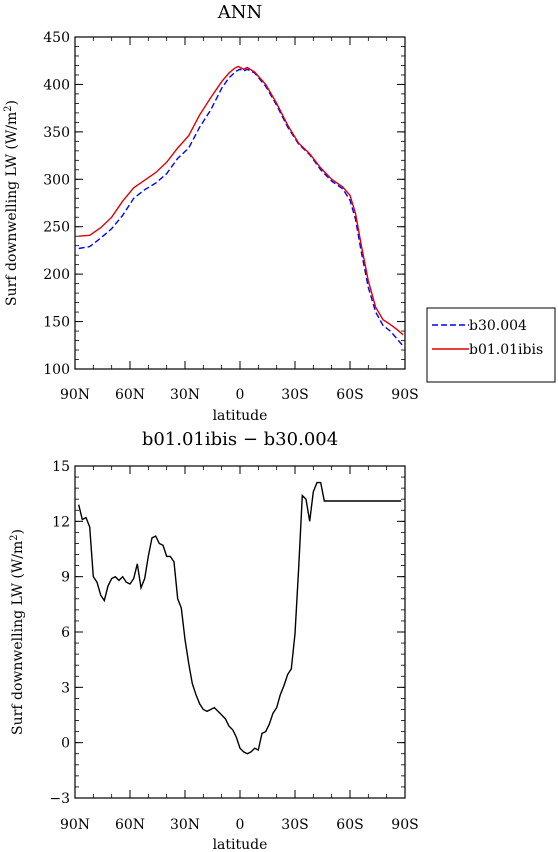 This screenshot has width=558, height=852. What do you see at coordinates (240, 12) in the screenshot?
I see `chart-title: ANN` at bounding box center [240, 12].